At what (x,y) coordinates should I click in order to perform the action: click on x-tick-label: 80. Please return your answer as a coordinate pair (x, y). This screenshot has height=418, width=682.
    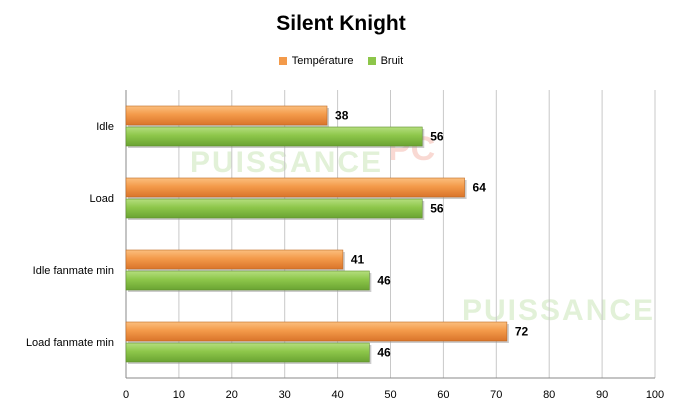
    Looking at the image, I should click on (549, 395).